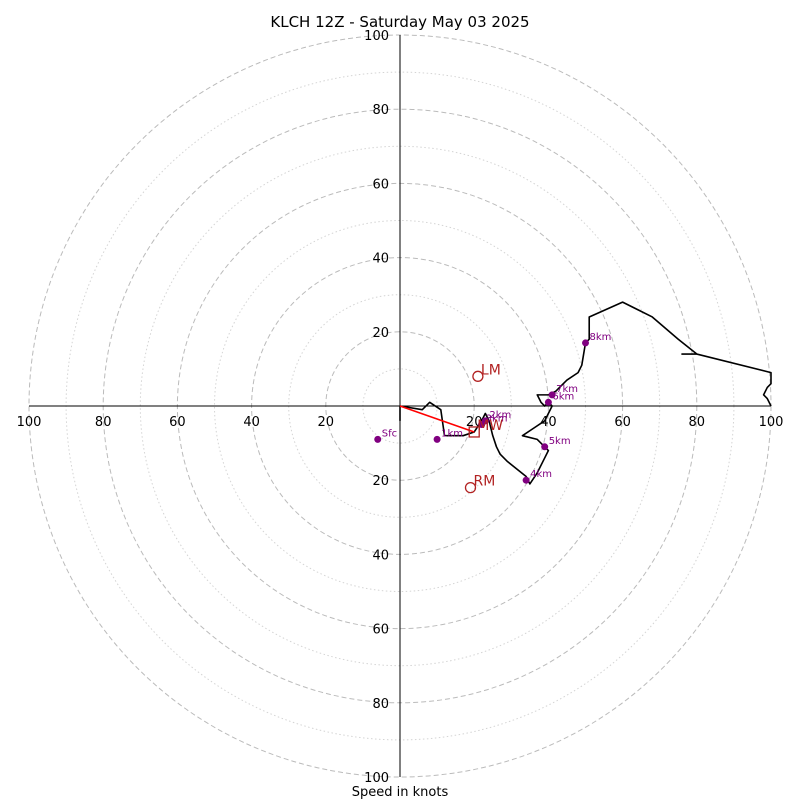 Image resolution: width=800 pixels, height=800 pixels. Describe the element at coordinates (563, 396) in the screenshot. I see `height-label-6km: 6km` at that location.